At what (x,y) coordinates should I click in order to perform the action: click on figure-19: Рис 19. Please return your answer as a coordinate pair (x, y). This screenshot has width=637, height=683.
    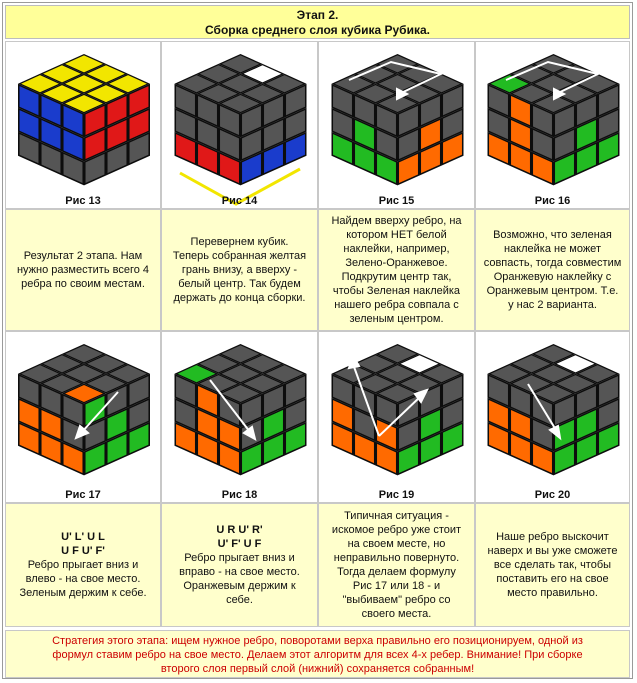
    Looking at the image, I should click on (396, 417).